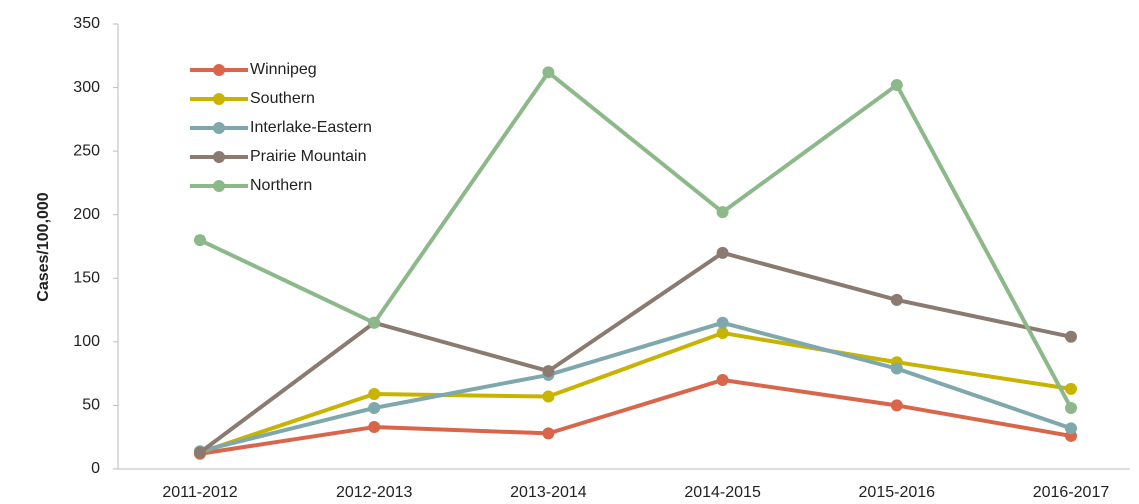 Image resolution: width=1139 pixels, height=504 pixels. Describe the element at coordinates (86, 23) in the screenshot. I see `y-tick-label: 350` at that location.